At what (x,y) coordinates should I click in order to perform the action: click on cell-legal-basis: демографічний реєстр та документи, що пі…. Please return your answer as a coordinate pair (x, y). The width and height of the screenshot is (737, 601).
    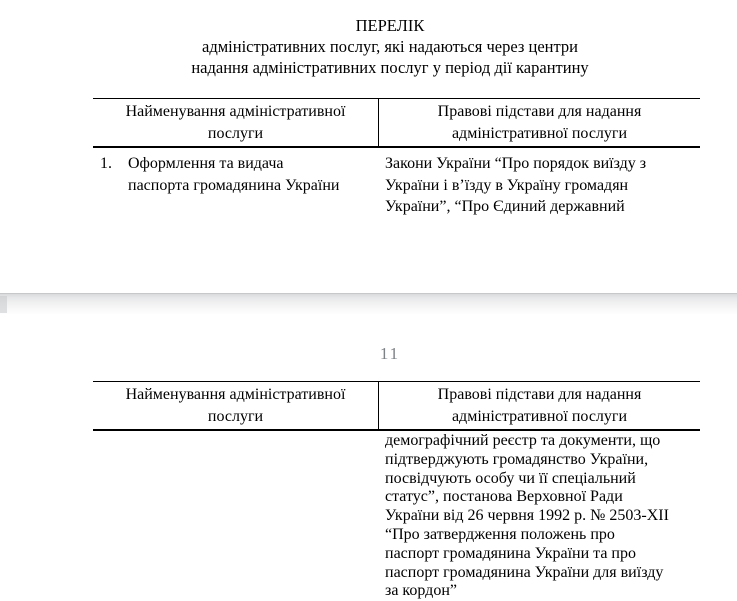
    Looking at the image, I should click on (539, 516).